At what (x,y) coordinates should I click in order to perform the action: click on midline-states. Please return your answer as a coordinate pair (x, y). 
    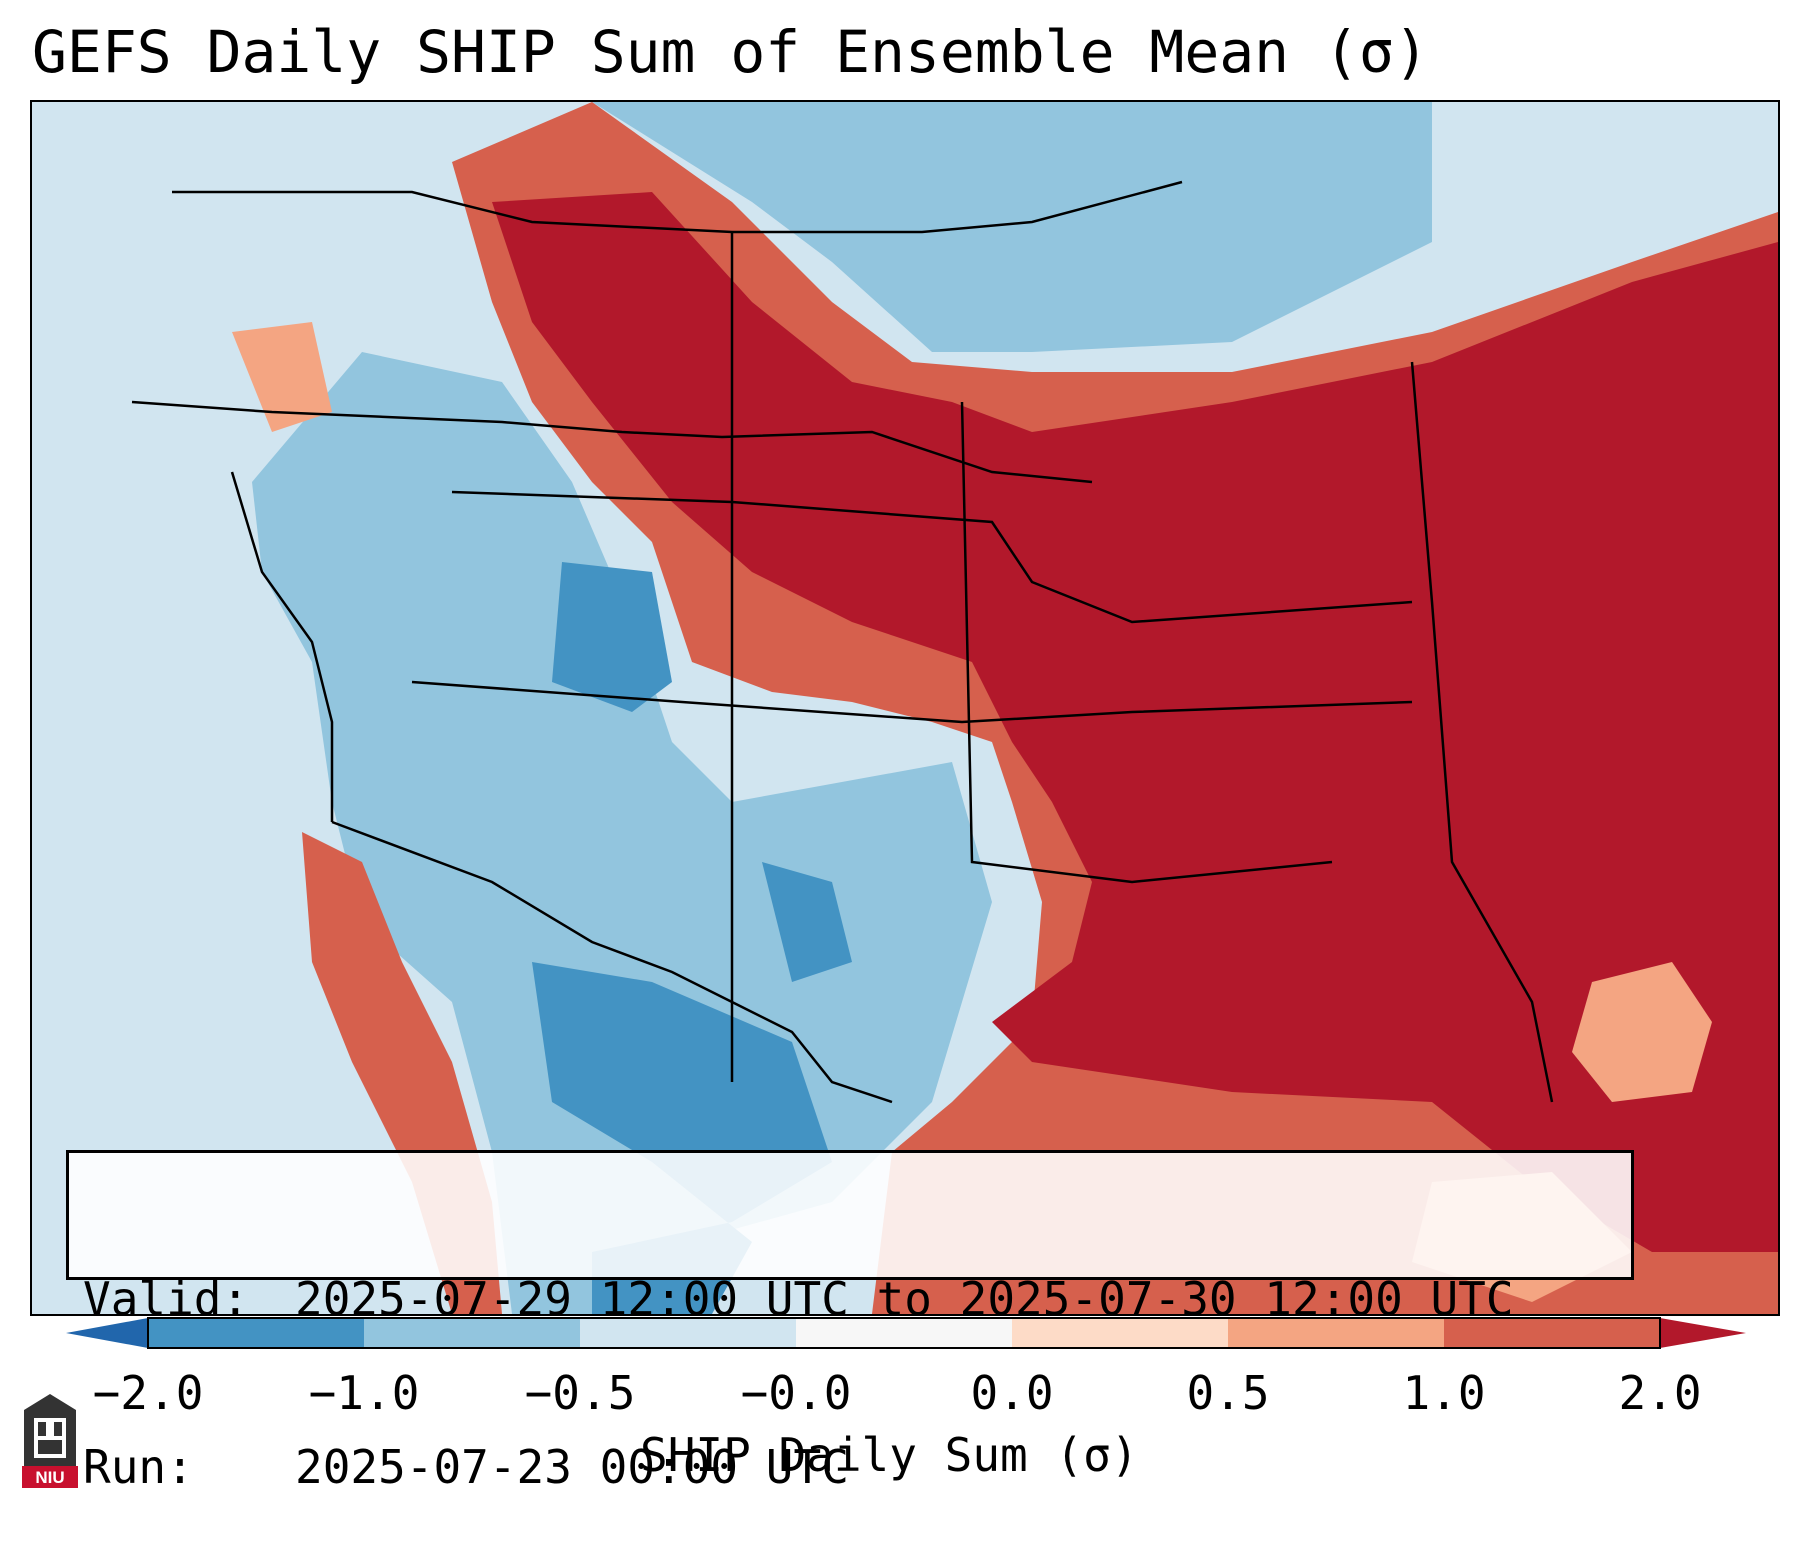
    Looking at the image, I should click on (932, 557).